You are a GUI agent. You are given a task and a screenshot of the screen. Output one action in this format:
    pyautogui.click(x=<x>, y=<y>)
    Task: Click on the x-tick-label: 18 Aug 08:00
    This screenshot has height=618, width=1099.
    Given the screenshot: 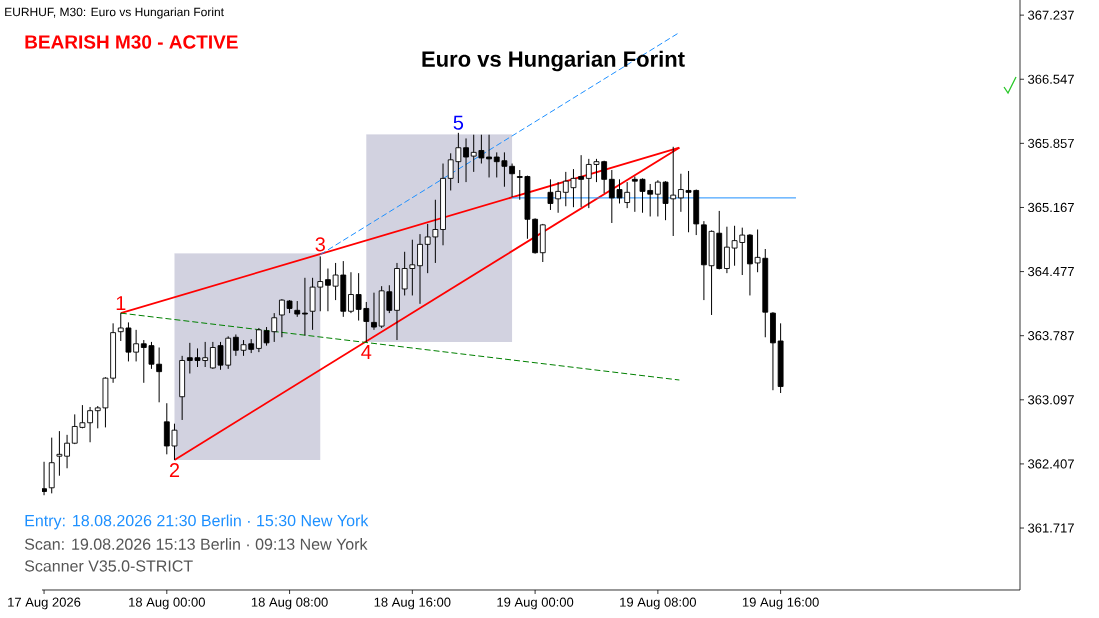 What is the action you would take?
    pyautogui.click(x=289, y=603)
    